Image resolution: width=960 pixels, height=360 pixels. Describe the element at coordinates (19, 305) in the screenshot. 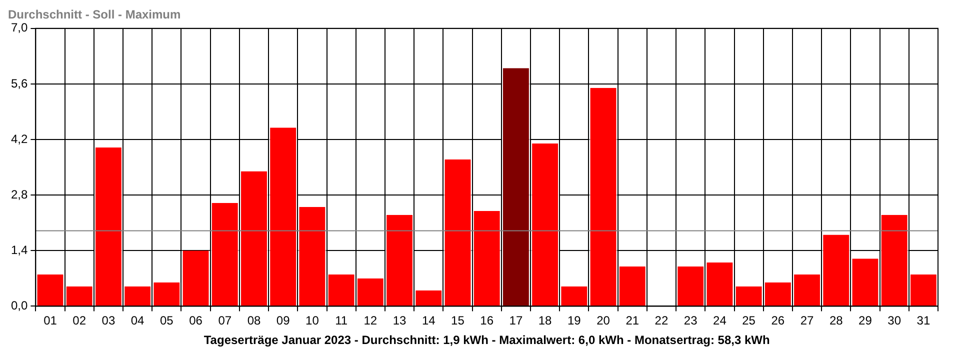

I see `y-tick-label: 0,0` at that location.